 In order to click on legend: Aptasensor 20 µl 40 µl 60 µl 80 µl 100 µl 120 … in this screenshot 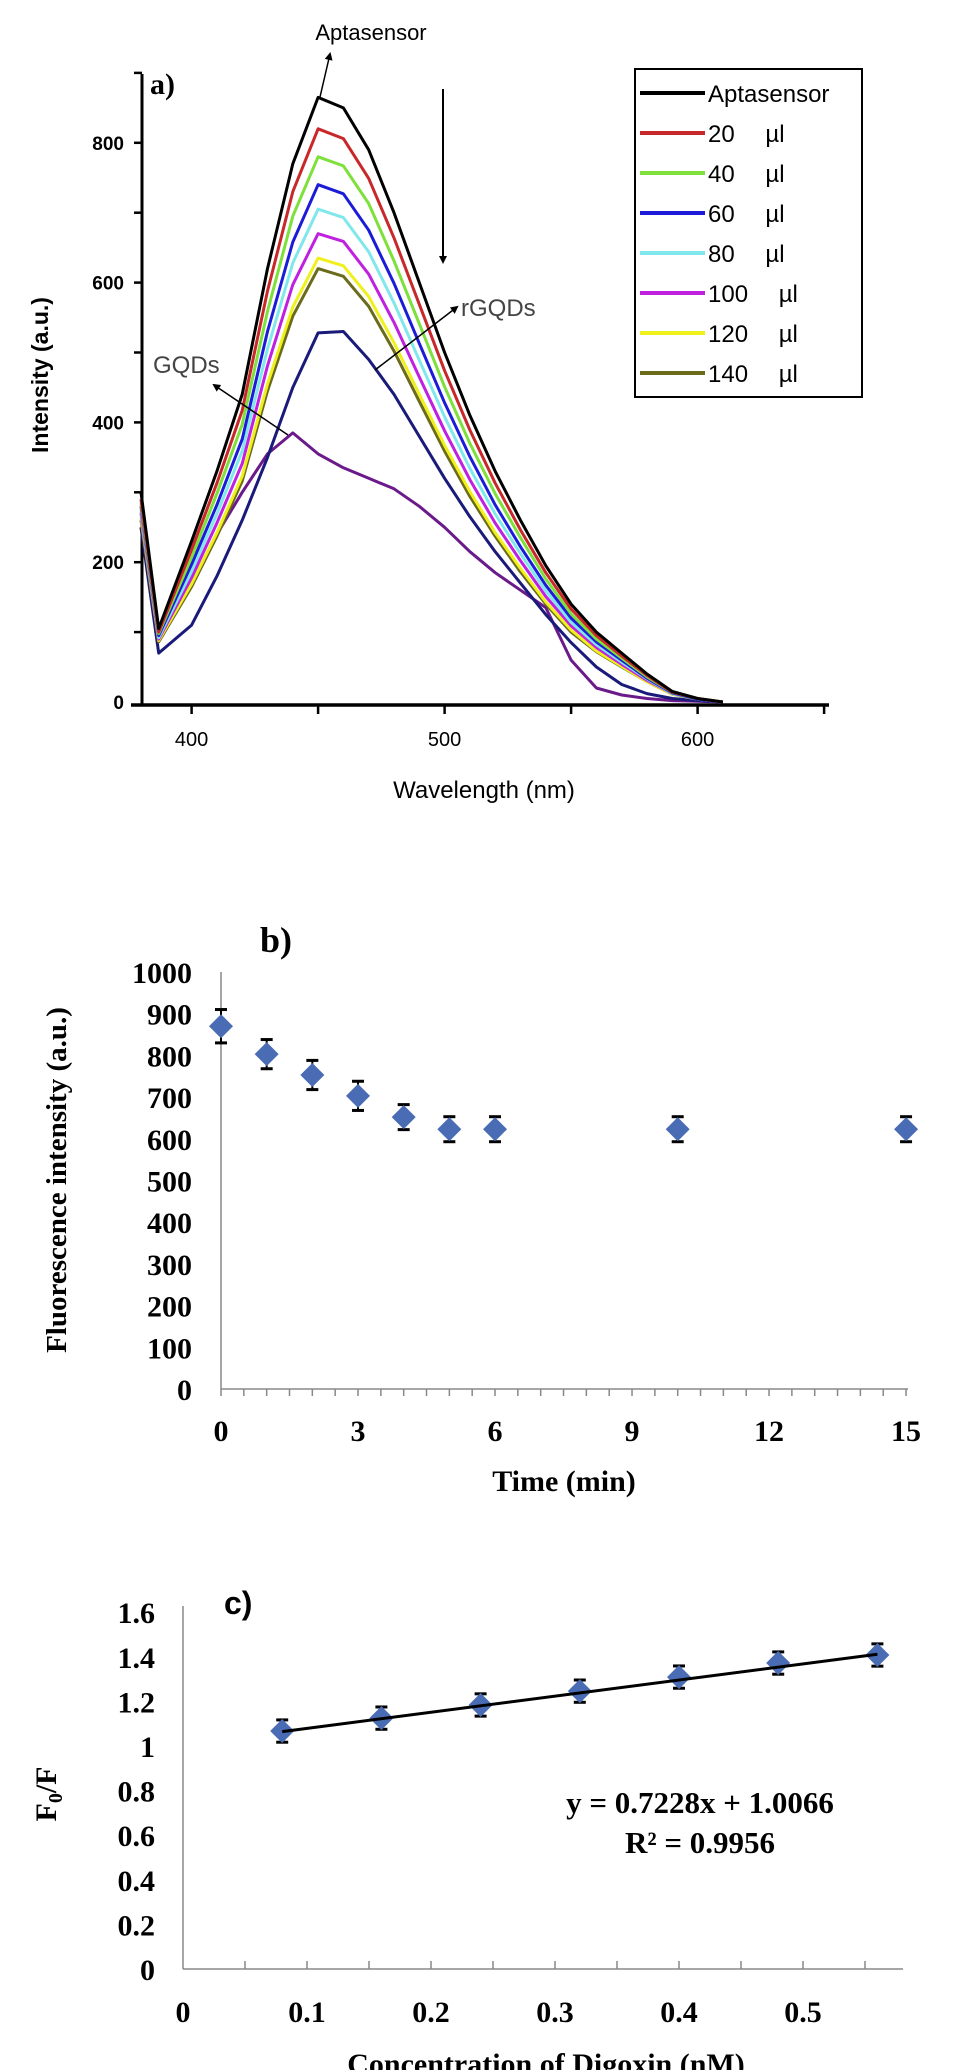, I will do `click(748, 233)`.